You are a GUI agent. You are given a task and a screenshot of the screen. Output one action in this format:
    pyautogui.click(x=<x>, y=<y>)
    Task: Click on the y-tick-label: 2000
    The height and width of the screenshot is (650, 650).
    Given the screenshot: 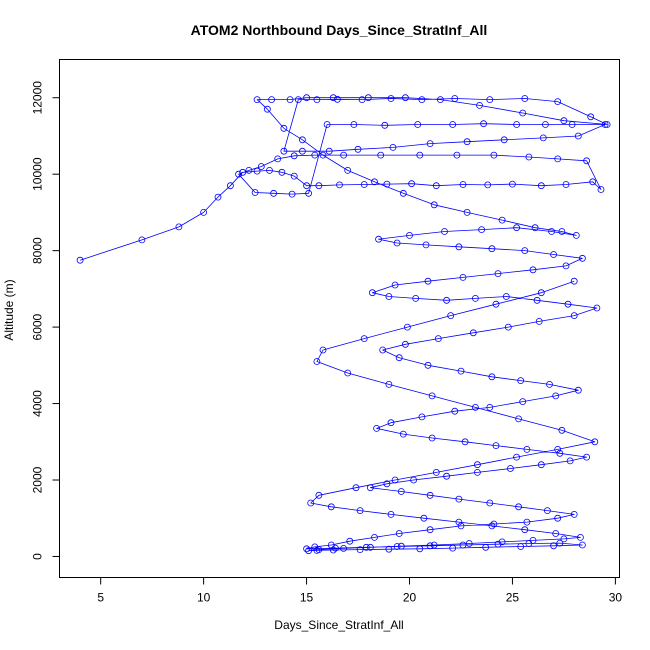 What is the action you would take?
    pyautogui.click(x=38, y=479)
    